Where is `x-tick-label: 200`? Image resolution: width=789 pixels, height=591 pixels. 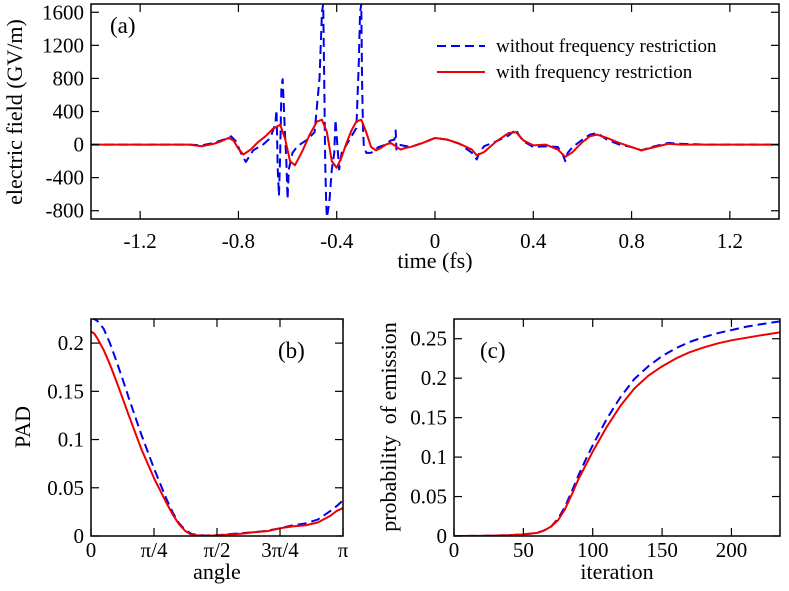 x-tick-label: 200 is located at coordinates (732, 550).